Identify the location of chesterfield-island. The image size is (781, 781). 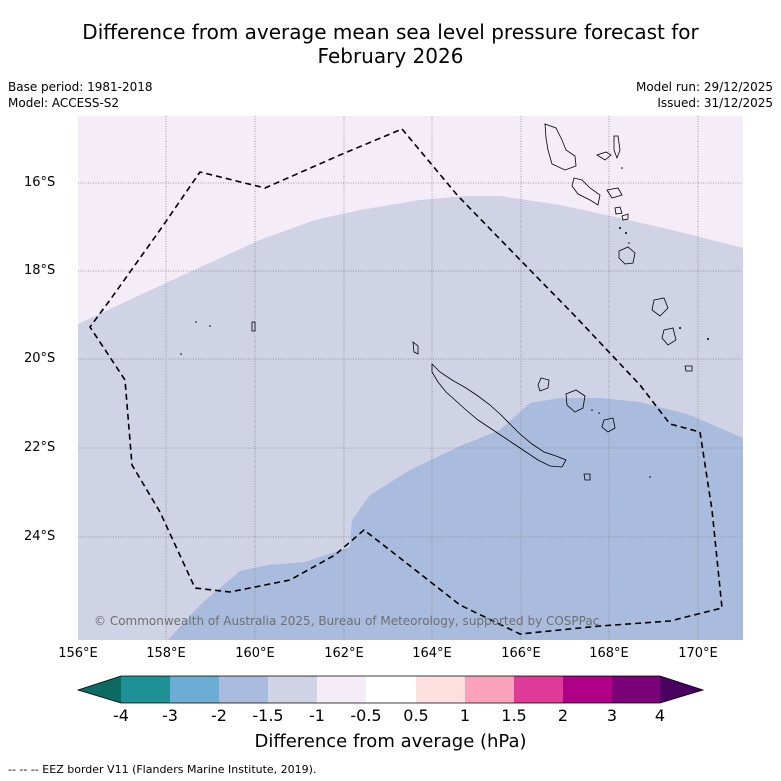
(253, 326).